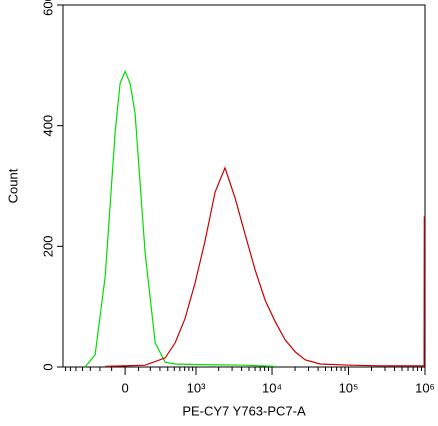  What do you see at coordinates (349, 387) in the screenshot?
I see `x-tick-label: 10⁵` at bounding box center [349, 387].